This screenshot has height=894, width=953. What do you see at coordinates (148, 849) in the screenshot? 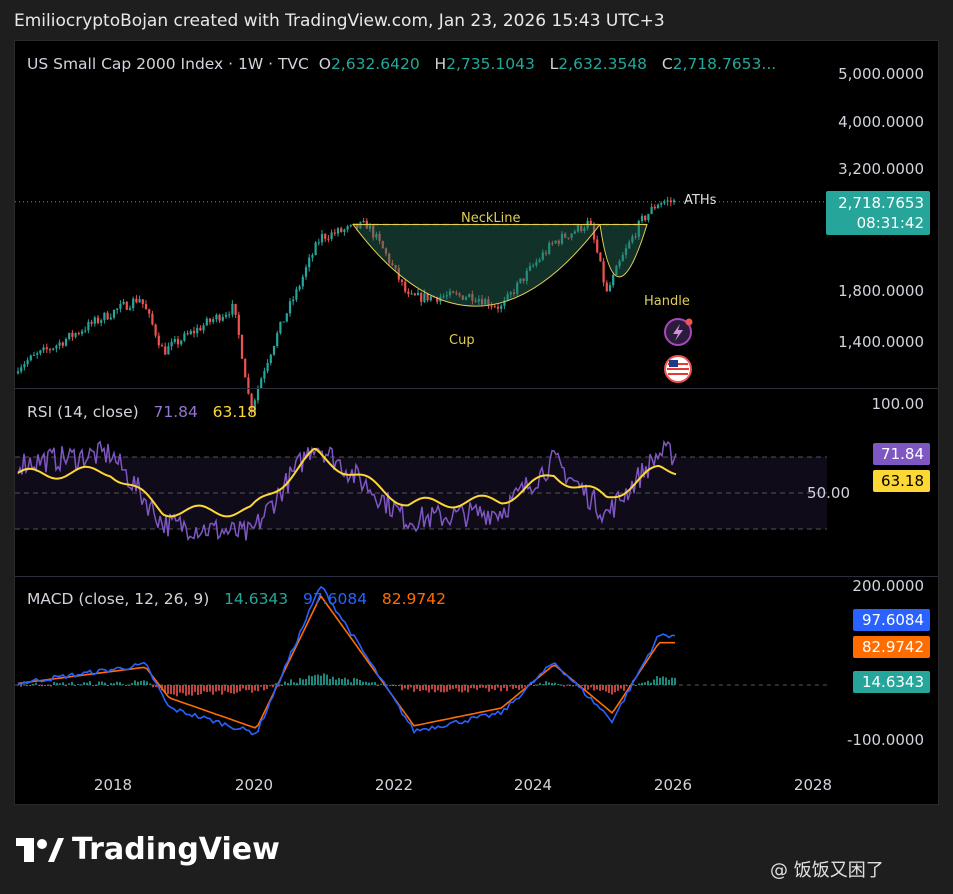
I see `tradingview-logo: TradingView` at bounding box center [148, 849].